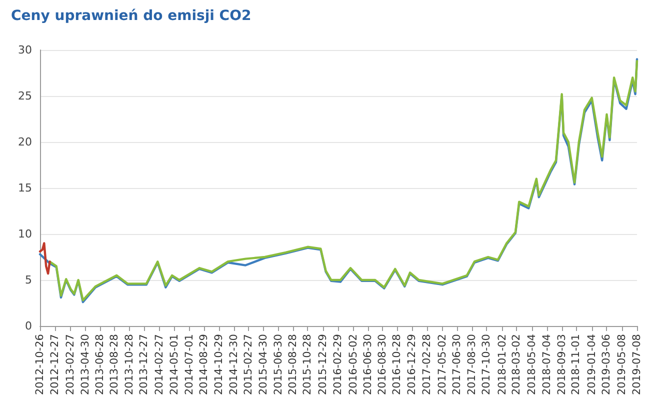 Image resolution: width=645 pixels, height=408 pixels. What do you see at coordinates (204, 365) in the screenshot?
I see `x-tick-label: 2014-08-29` at bounding box center [204, 365].